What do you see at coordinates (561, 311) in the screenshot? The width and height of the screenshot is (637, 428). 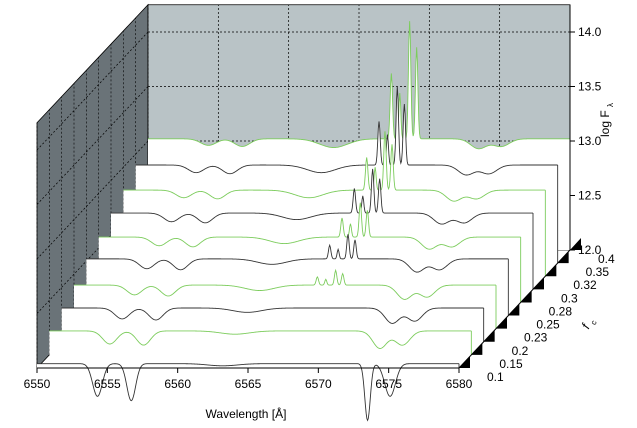 I see `z-tick-label: 0.28` at bounding box center [561, 311].